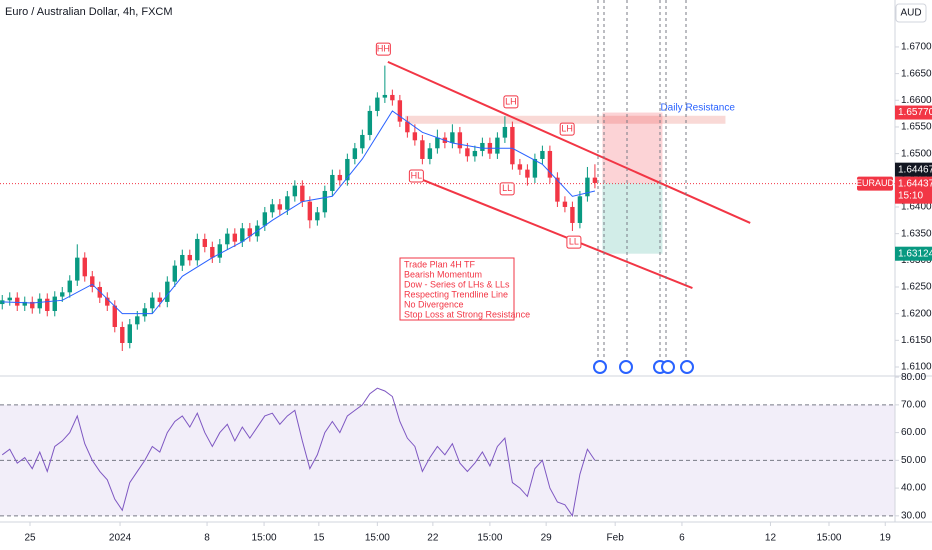 This screenshot has width=932, height=550. I want to click on structure-label: LH, so click(567, 128).